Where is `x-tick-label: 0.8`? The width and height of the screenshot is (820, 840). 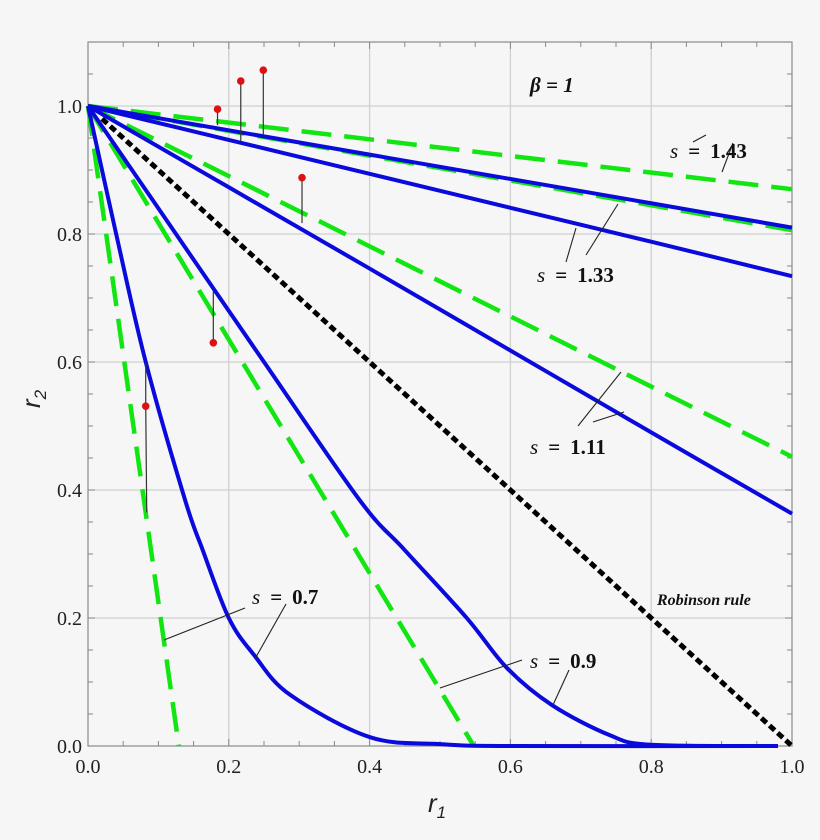 x-tick-label: 0.8 is located at coordinates (651, 767).